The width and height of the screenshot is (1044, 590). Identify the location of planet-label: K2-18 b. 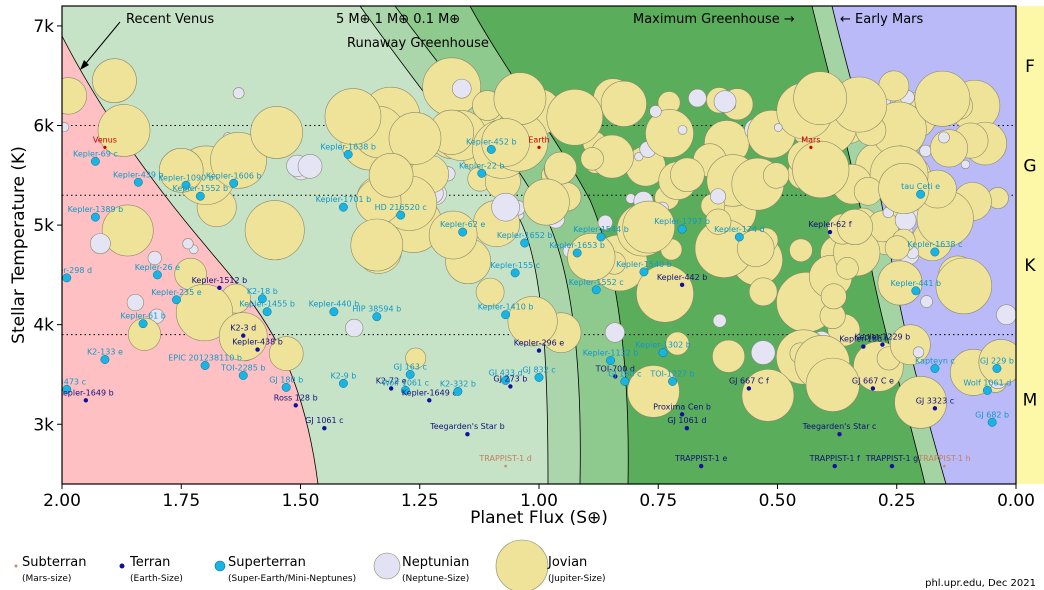
(262, 291).